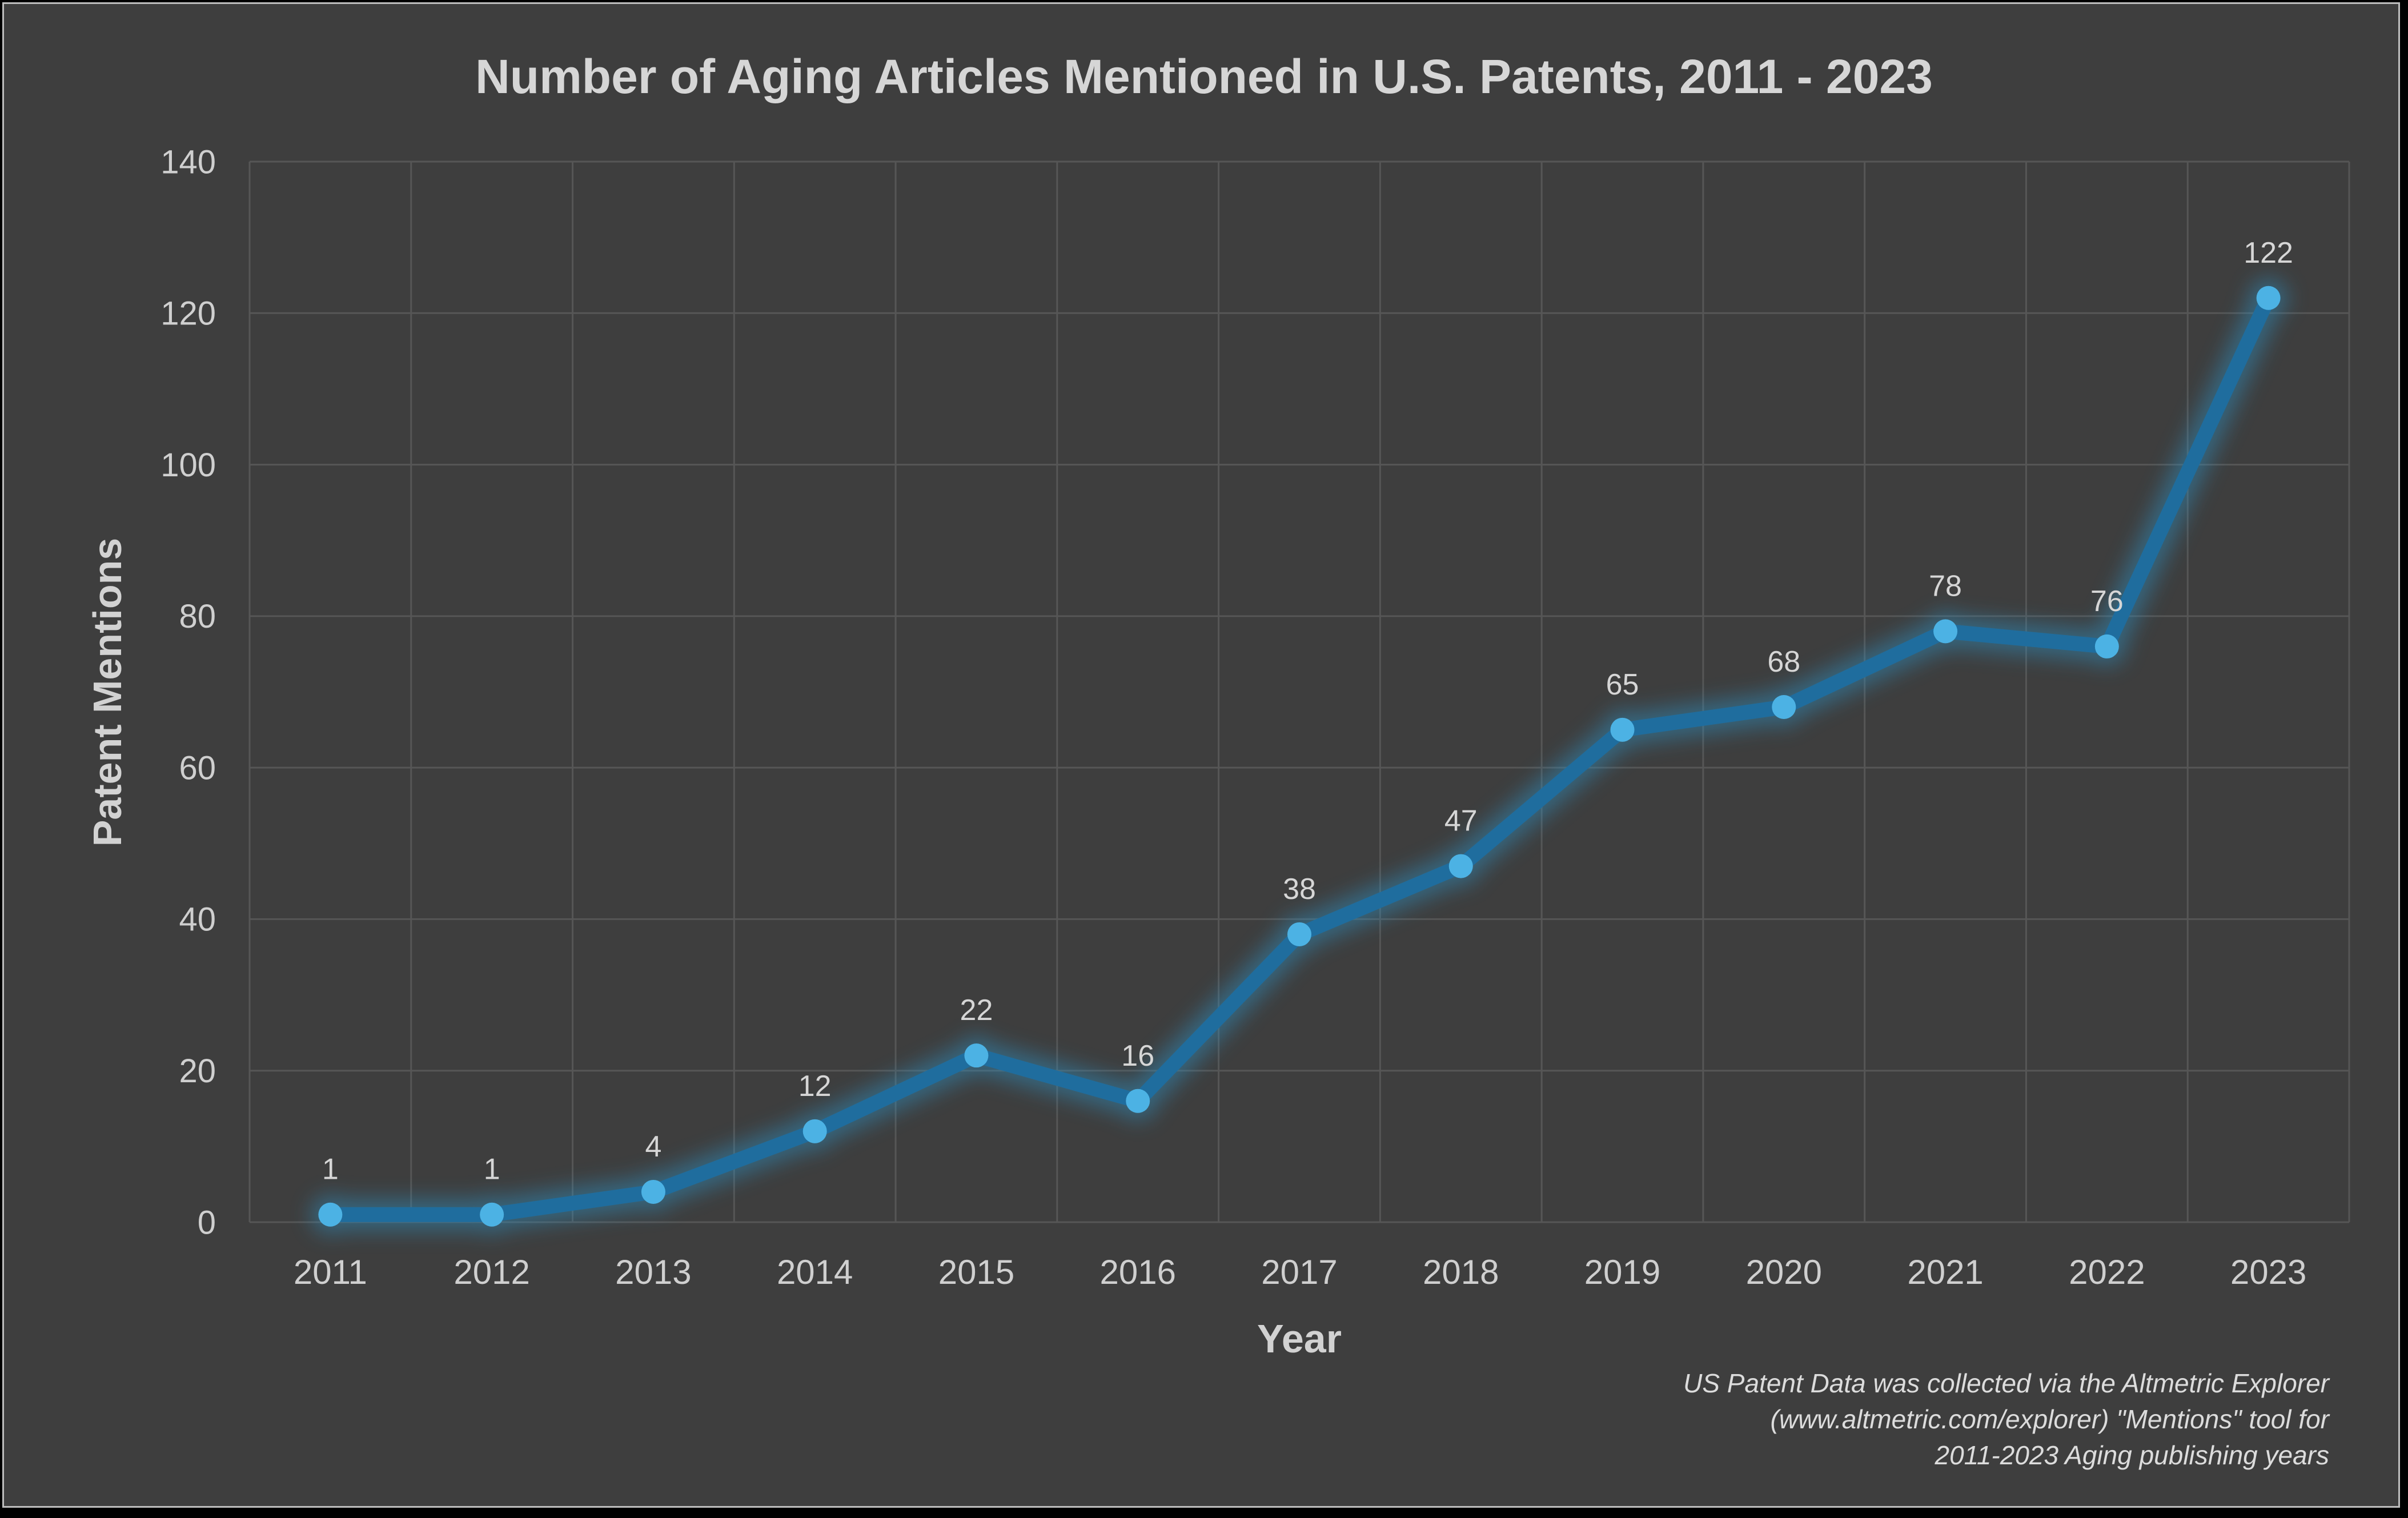 This screenshot has width=2408, height=1518. I want to click on x-tick-label: 2017, so click(1299, 1272).